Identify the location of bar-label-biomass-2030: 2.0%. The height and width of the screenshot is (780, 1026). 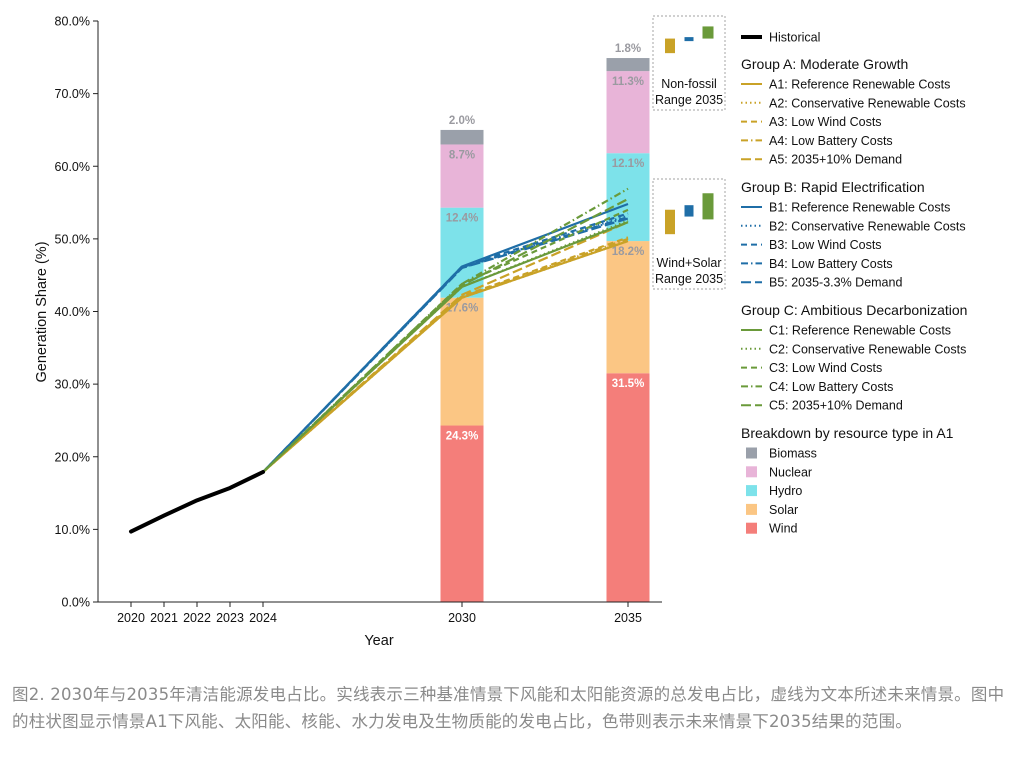
(462, 121).